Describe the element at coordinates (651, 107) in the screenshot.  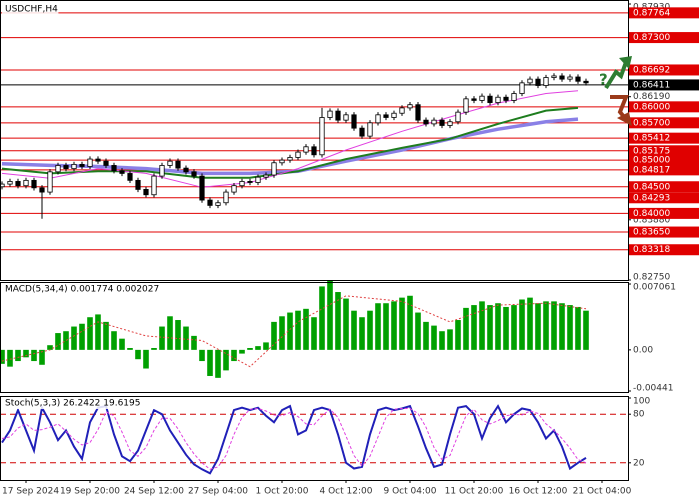
I see `level-label: 0.86000` at that location.